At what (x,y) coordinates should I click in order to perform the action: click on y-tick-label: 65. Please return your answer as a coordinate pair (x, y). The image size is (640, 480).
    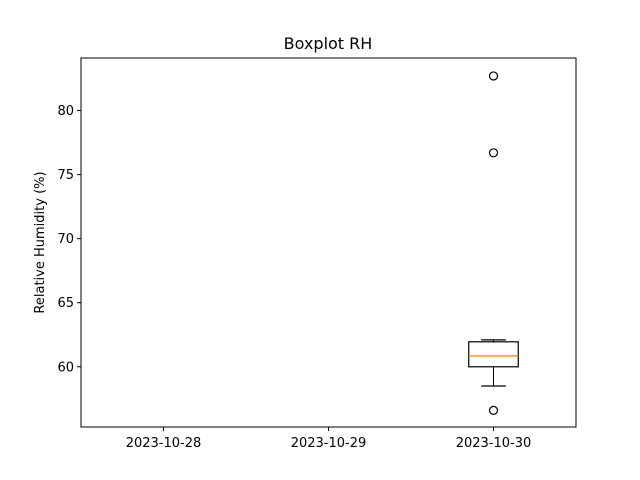
    Looking at the image, I should click on (65, 303).